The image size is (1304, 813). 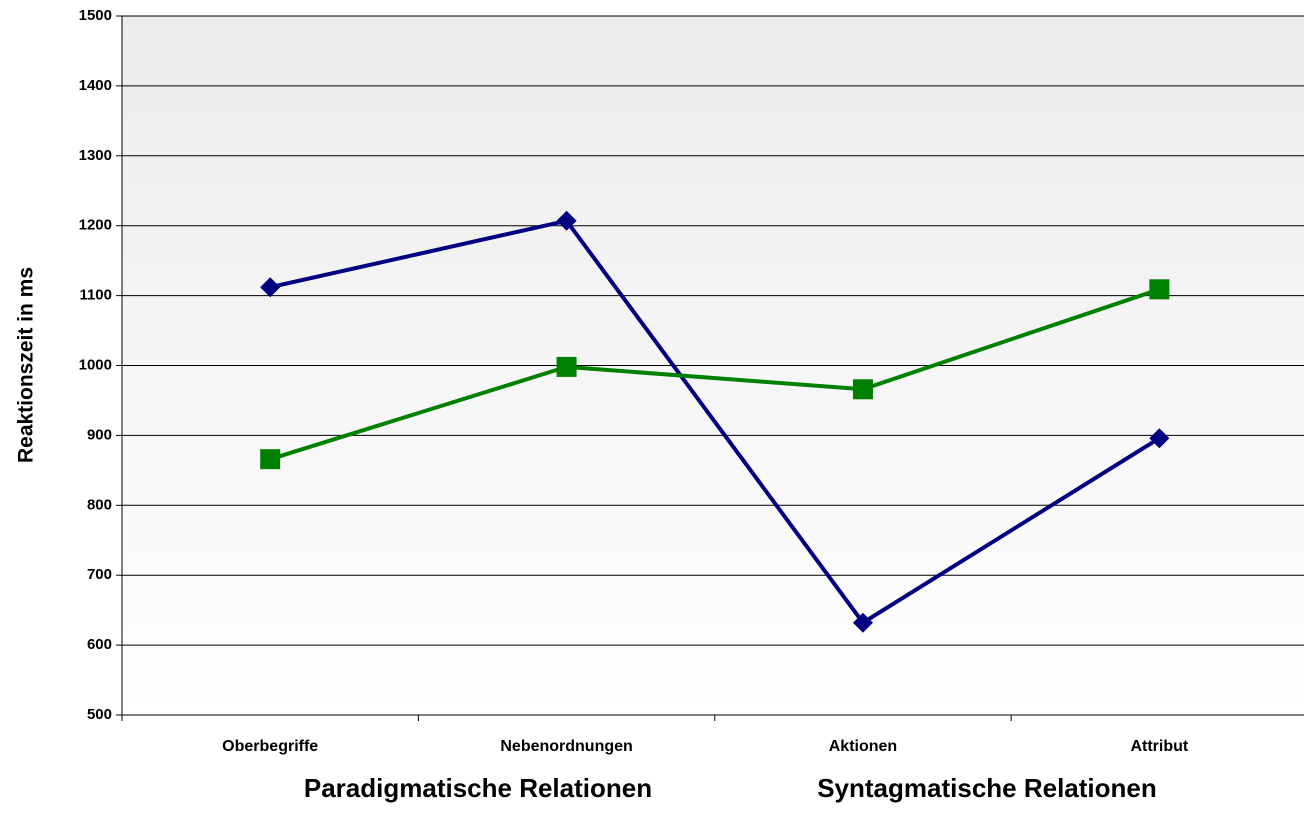 I want to click on x-tick-label: Nebenordnungen, so click(x=566, y=746).